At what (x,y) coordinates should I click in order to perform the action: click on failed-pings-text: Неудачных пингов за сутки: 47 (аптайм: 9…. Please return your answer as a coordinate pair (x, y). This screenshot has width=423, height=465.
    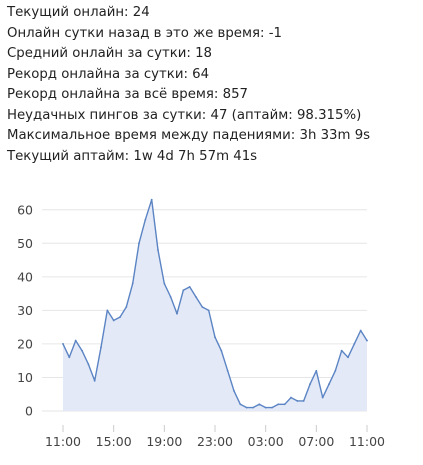
    Looking at the image, I should click on (184, 115).